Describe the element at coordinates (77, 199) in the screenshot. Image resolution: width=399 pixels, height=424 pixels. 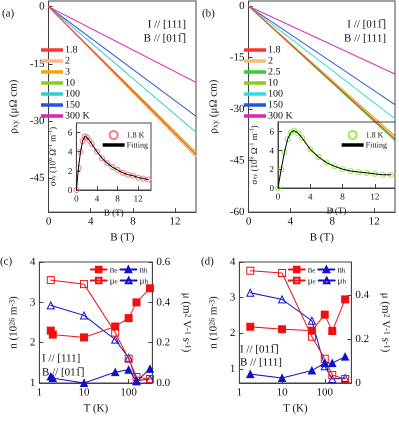
I see `x-tick-label: 0` at that location.